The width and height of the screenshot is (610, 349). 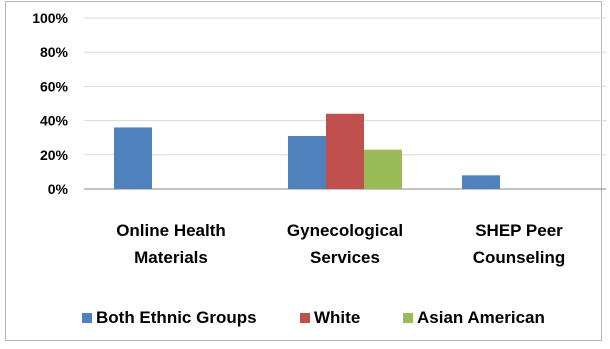 I want to click on category-label: SHEP Peer Counseling, so click(x=519, y=244).